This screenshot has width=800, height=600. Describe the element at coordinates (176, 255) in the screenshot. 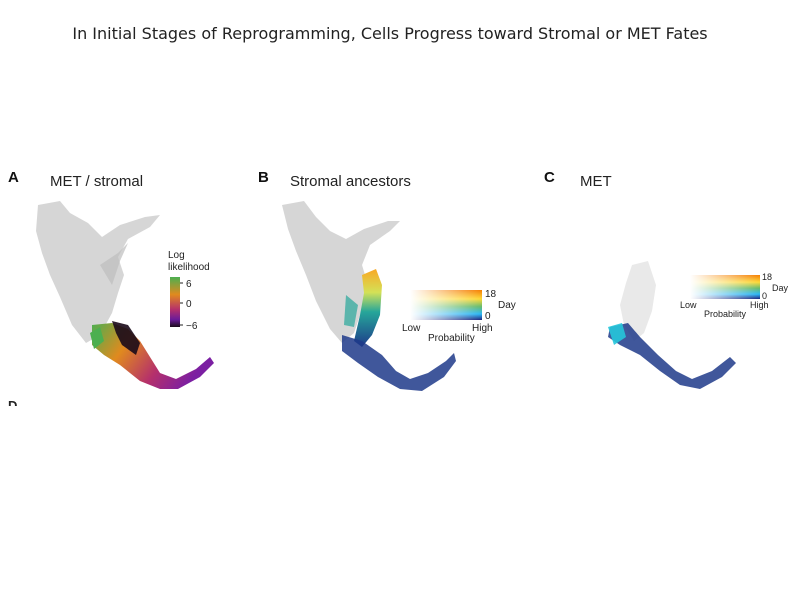

I see `legend-title-line1: Log` at that location.